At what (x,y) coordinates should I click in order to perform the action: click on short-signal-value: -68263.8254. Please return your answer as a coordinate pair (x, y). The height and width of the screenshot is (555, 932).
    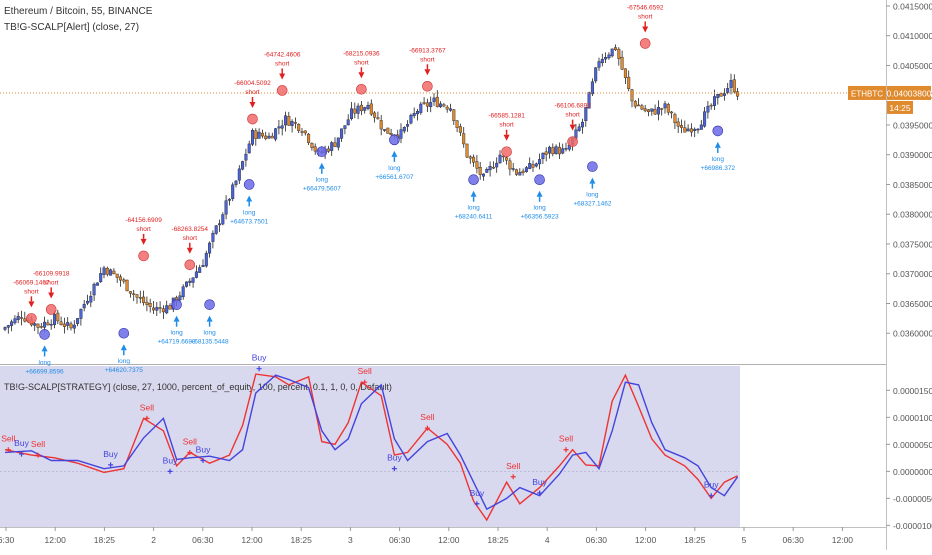
    Looking at the image, I should click on (190, 229).